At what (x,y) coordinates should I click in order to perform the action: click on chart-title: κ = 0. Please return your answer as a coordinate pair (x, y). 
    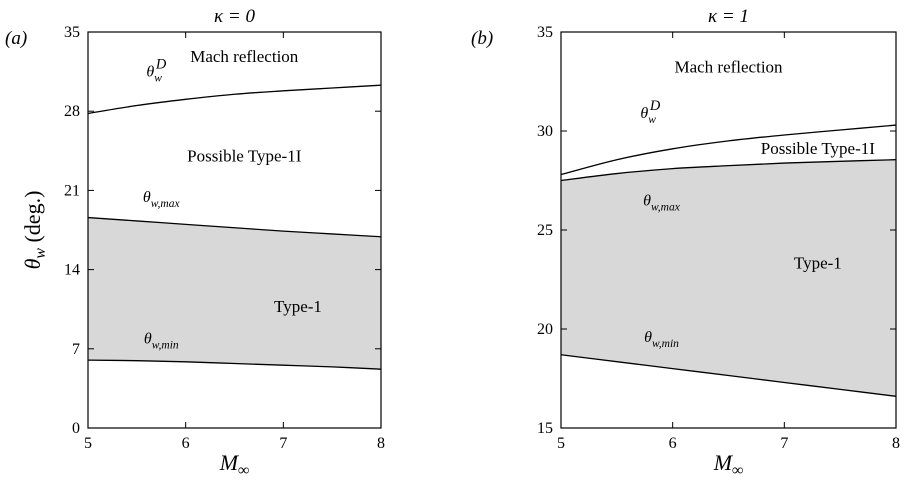
    Looking at the image, I should click on (234, 16).